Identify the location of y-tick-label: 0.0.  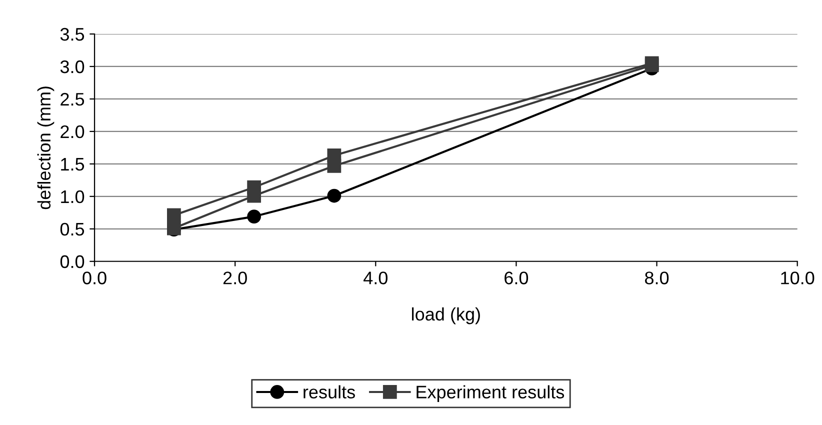
(72, 261).